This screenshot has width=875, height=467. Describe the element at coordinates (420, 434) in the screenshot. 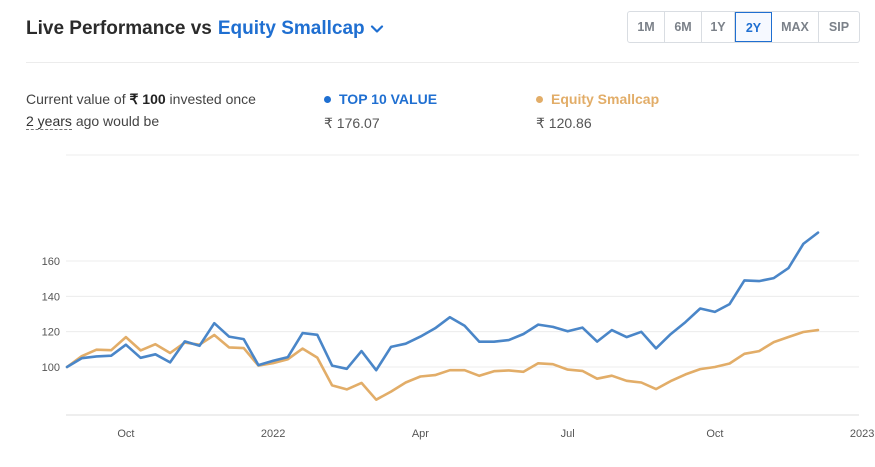

I see `x-tick-label: Apr` at that location.